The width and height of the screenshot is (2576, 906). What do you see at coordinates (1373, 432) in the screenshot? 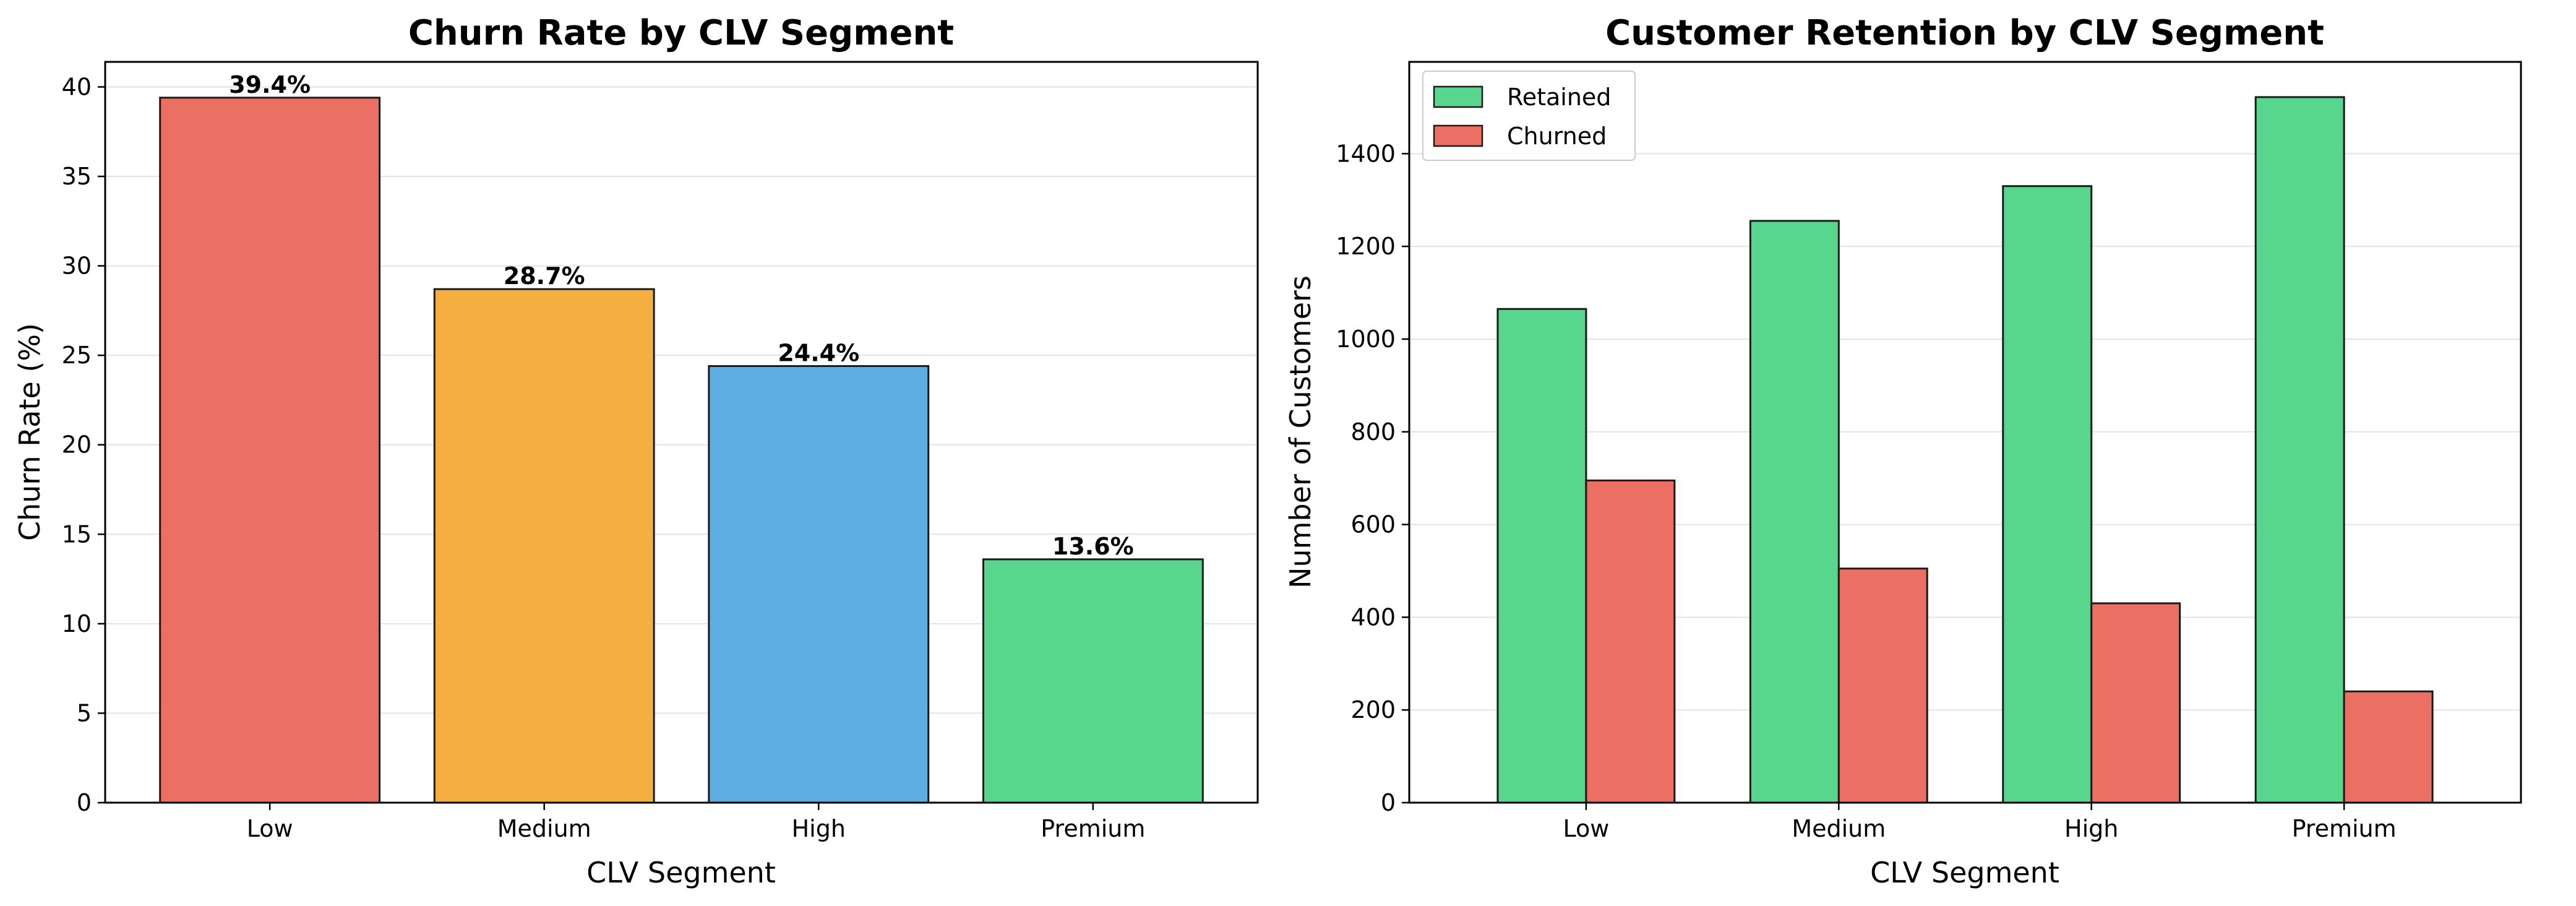
I see `y-tick-label: 800` at bounding box center [1373, 432].